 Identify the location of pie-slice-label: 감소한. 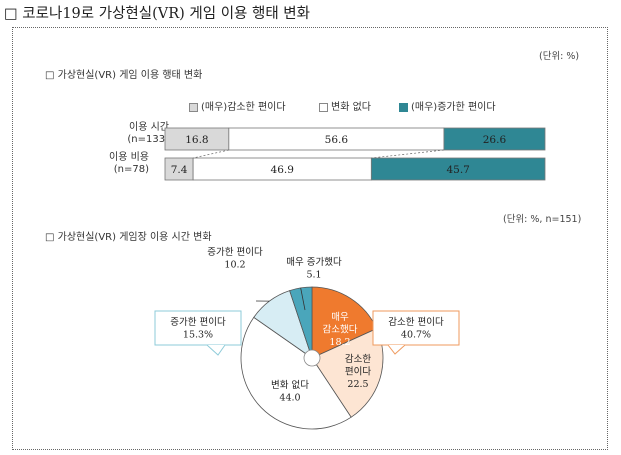
(358, 359).